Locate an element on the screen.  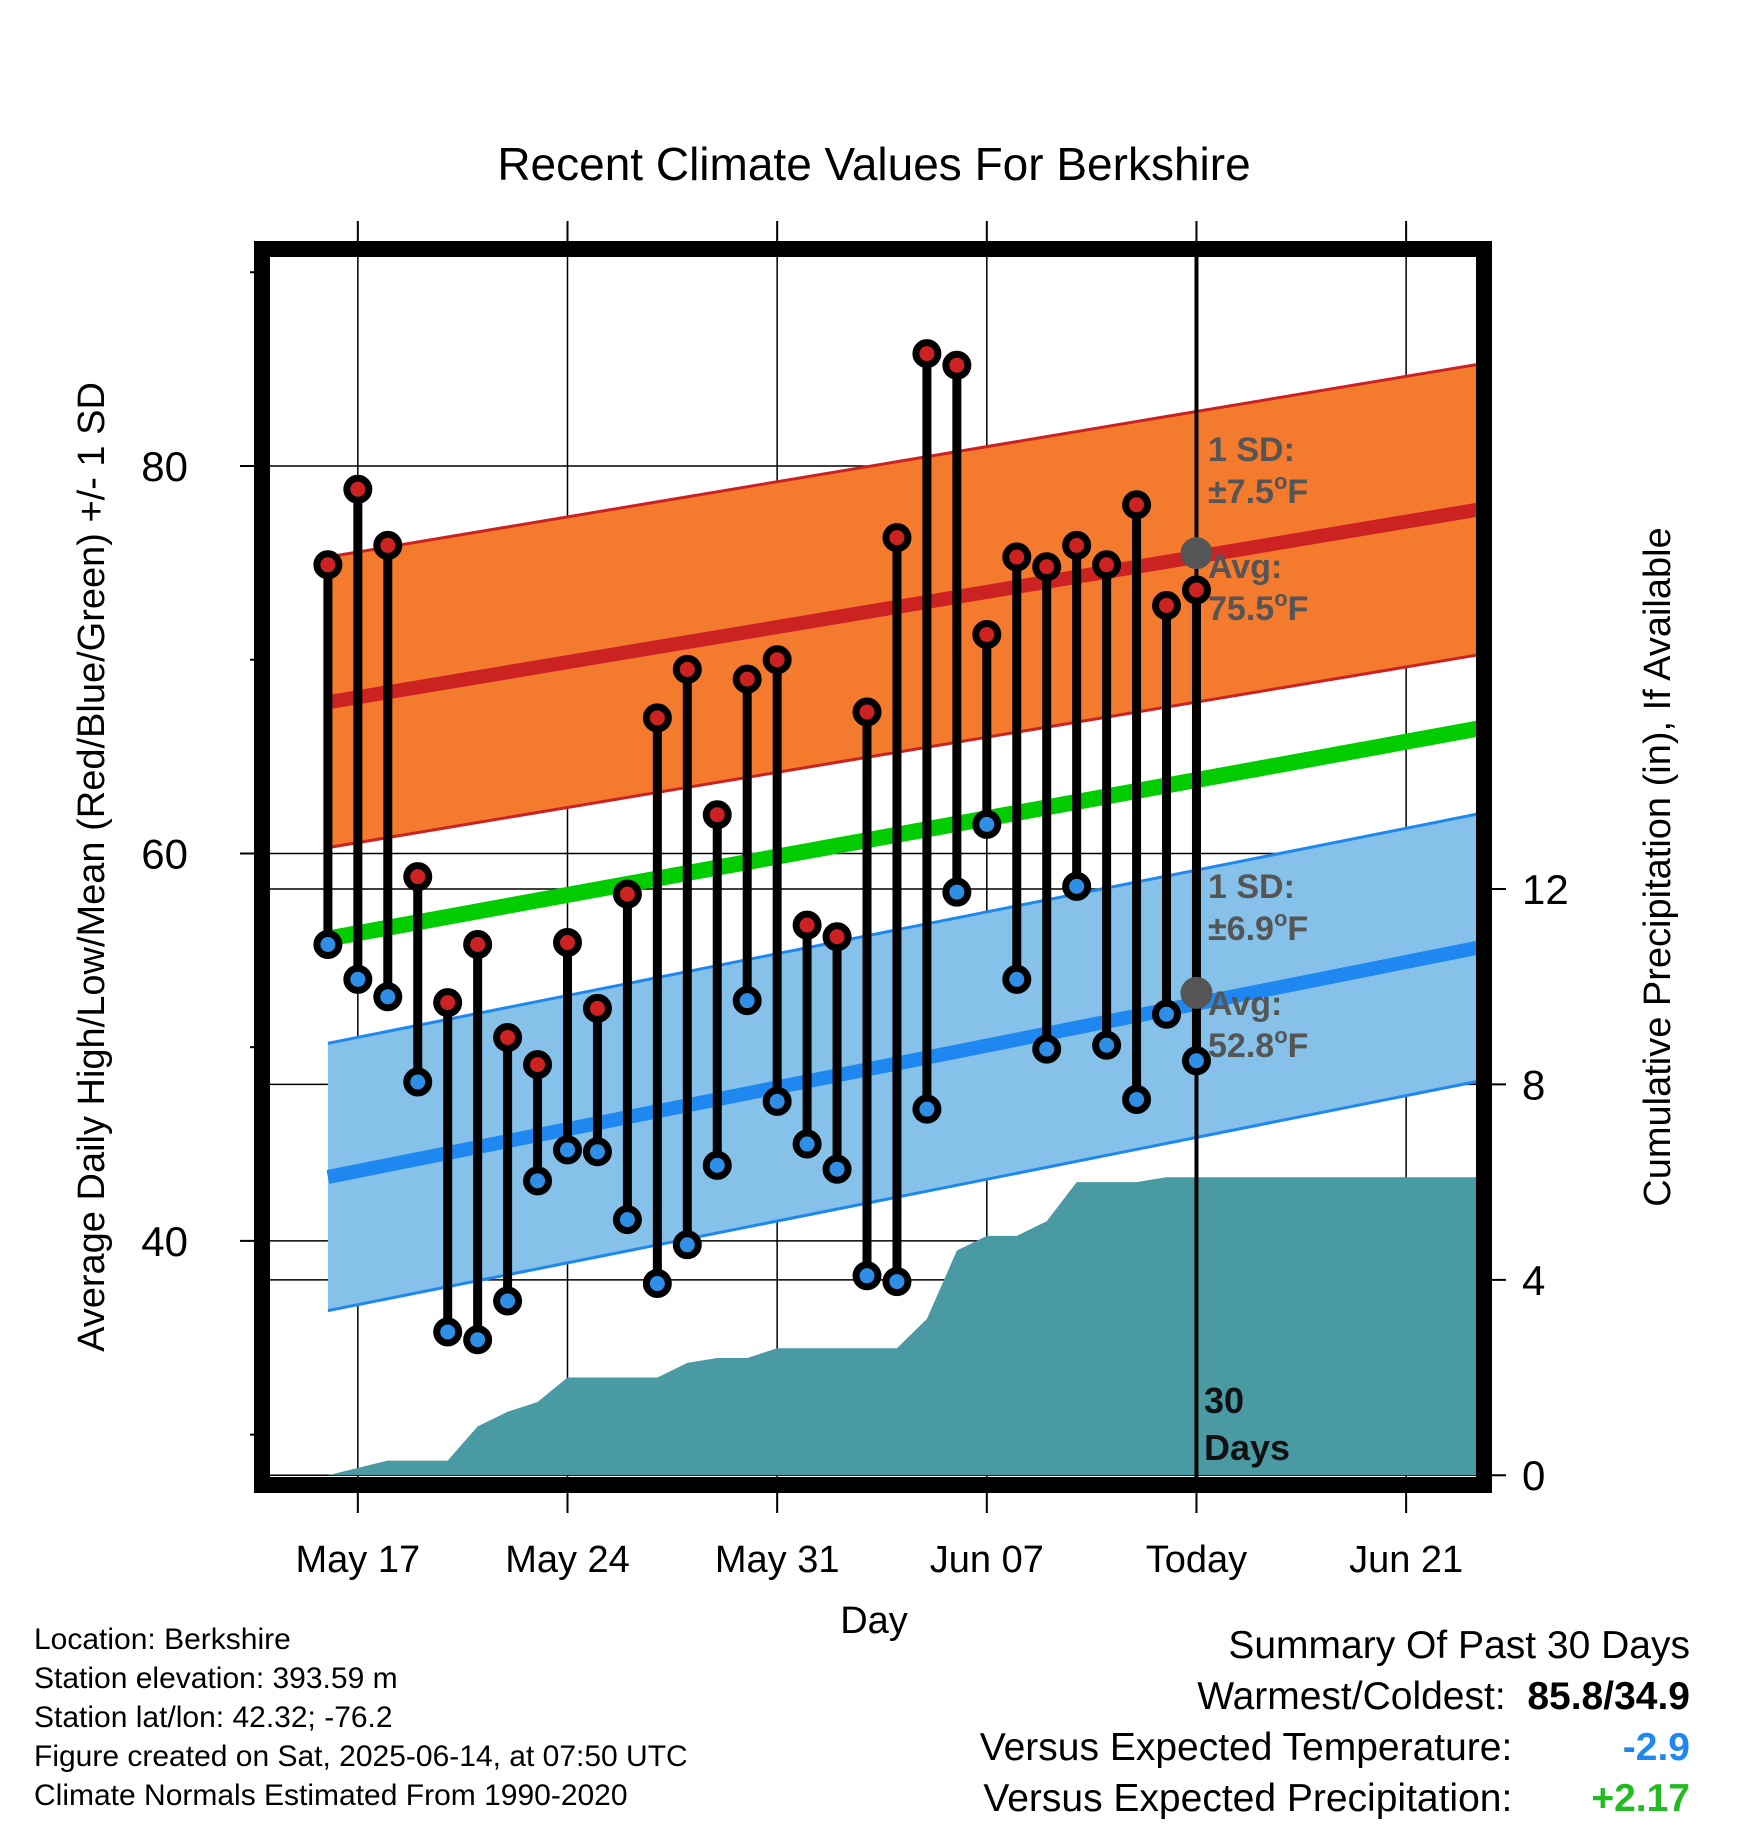
summary-temp-row: Versus Expected Temperature: -2.9 is located at coordinates (1335, 1747).